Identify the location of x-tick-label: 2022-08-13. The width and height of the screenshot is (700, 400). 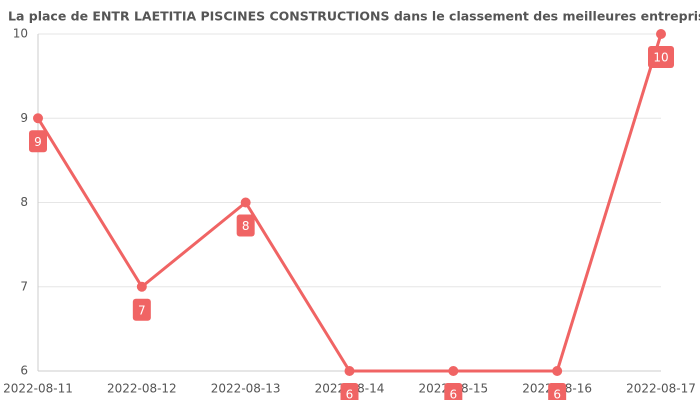
(246, 389).